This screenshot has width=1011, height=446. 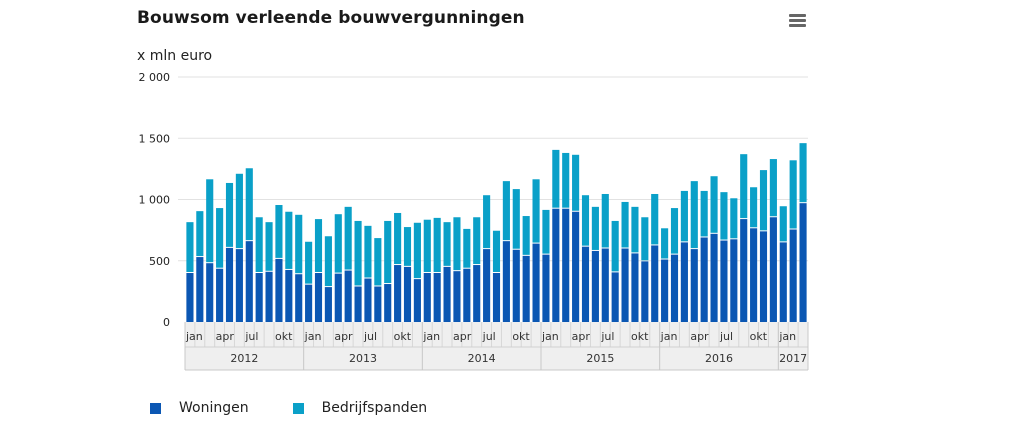 I want to click on bar-bedrijfspanden-jul-2016, so click(x=724, y=216).